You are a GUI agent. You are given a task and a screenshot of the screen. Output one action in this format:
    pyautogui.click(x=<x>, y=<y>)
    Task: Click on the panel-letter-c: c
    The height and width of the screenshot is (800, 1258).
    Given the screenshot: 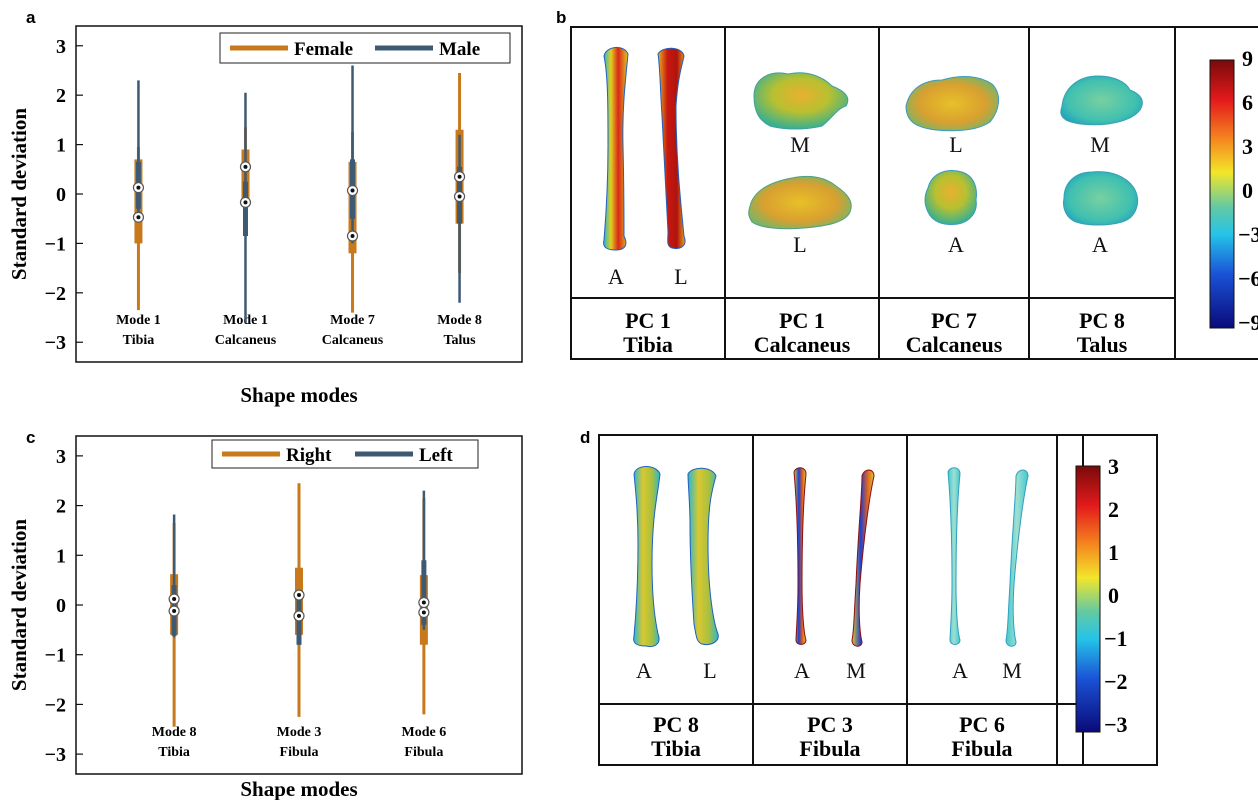 What is the action you would take?
    pyautogui.click(x=31, y=437)
    